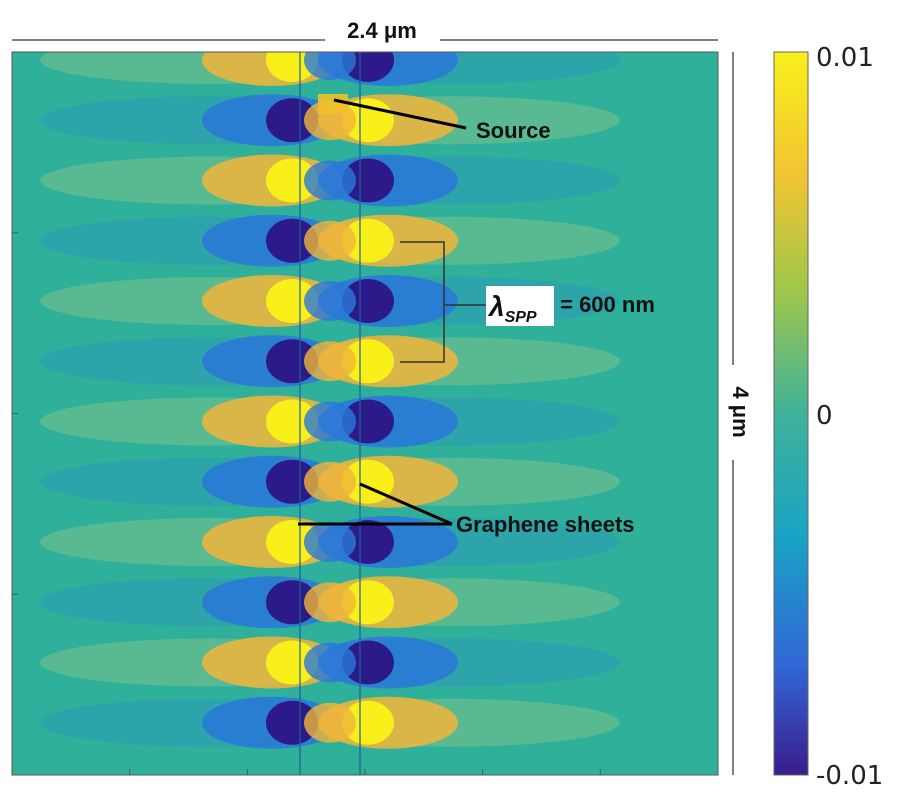  What do you see at coordinates (849, 776) in the screenshot?
I see `colorbar-min-label: -0.01` at bounding box center [849, 776].